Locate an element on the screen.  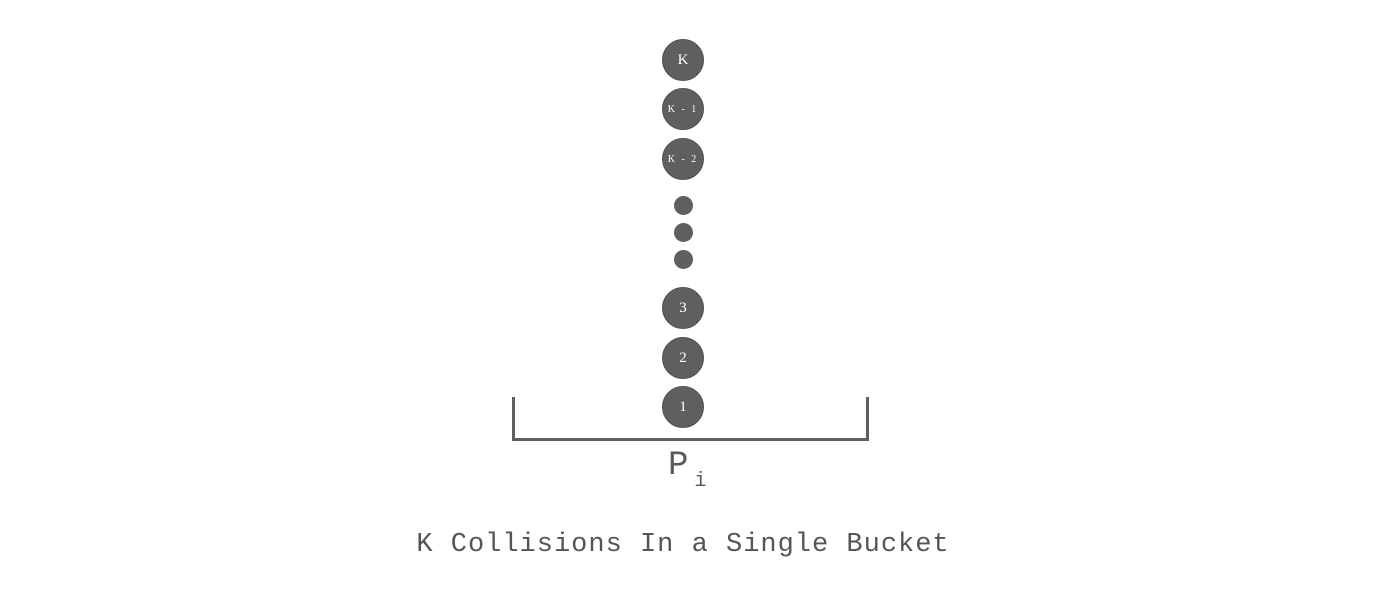
collision-item-1: 1 is located at coordinates (683, 407).